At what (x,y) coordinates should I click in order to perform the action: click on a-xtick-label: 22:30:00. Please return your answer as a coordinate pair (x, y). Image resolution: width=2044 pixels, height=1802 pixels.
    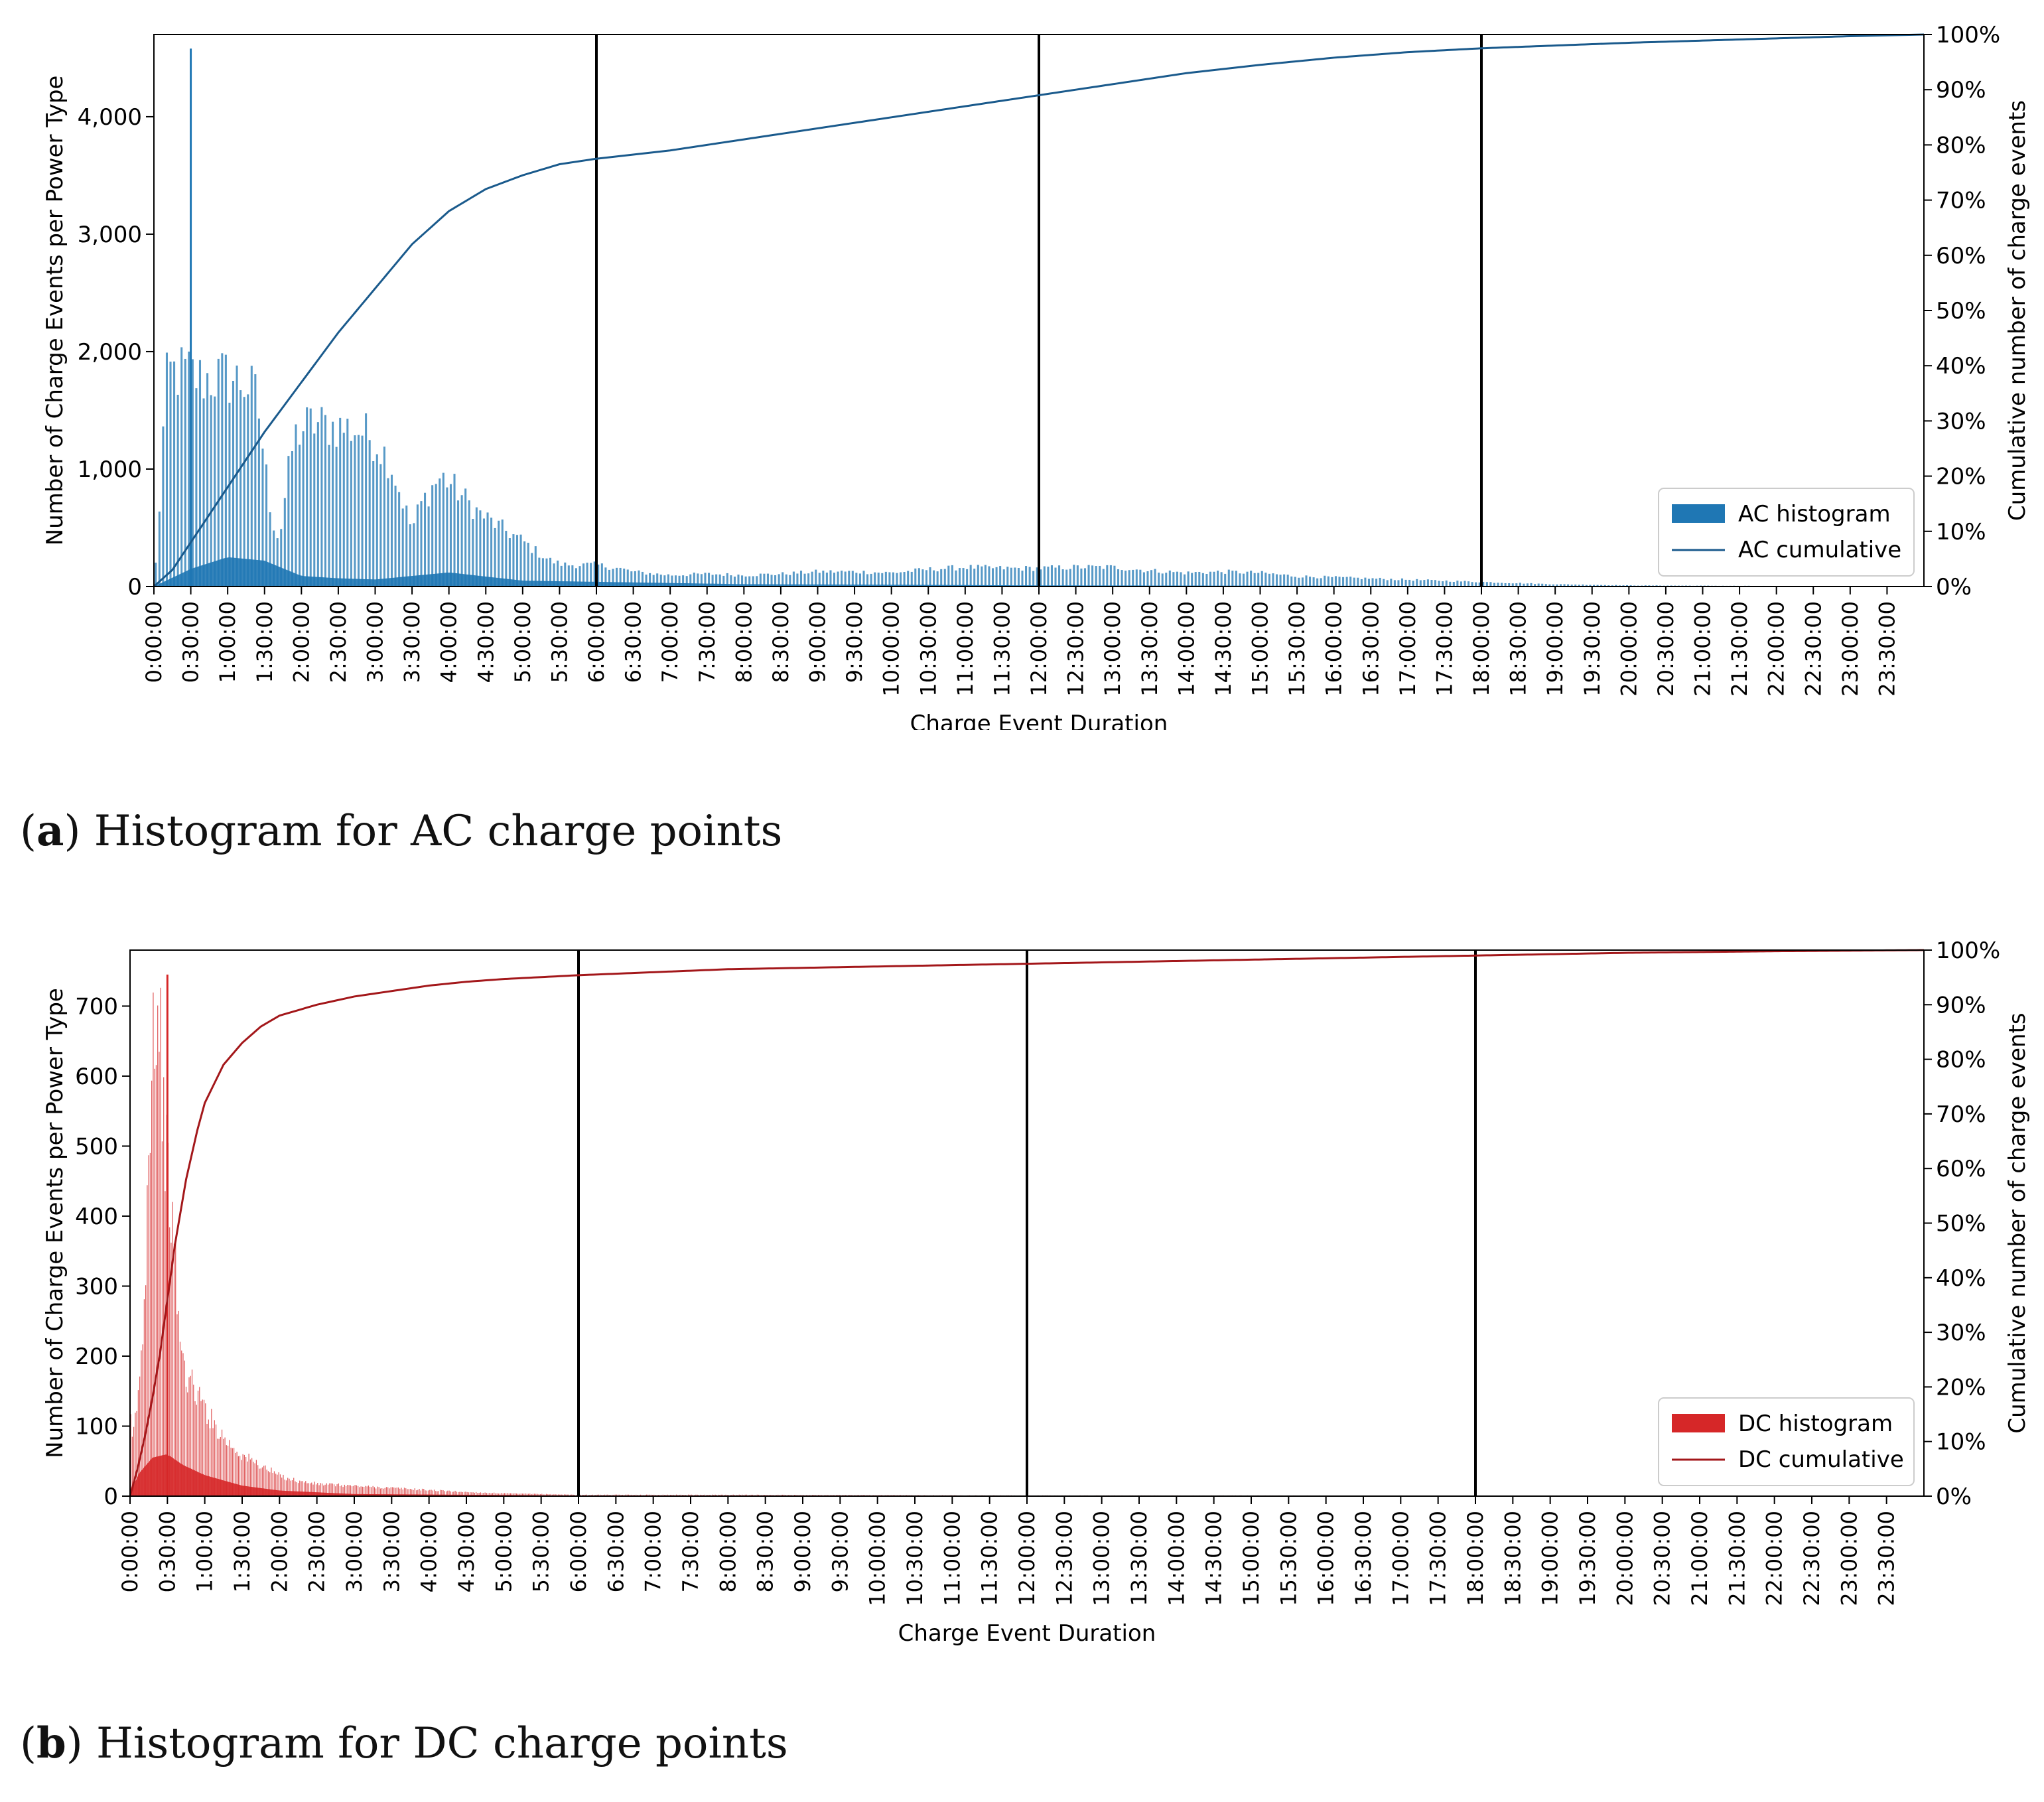
    Looking at the image, I should click on (1813, 649).